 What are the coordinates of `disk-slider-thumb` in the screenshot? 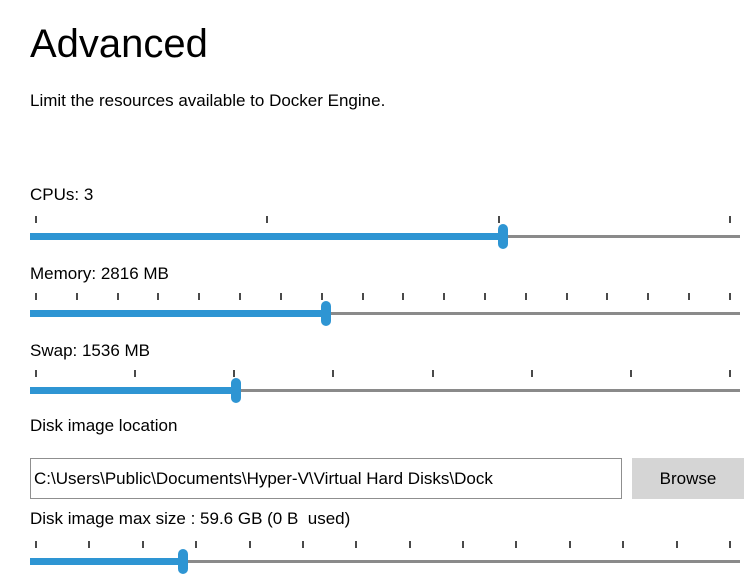 It's located at (182, 561).